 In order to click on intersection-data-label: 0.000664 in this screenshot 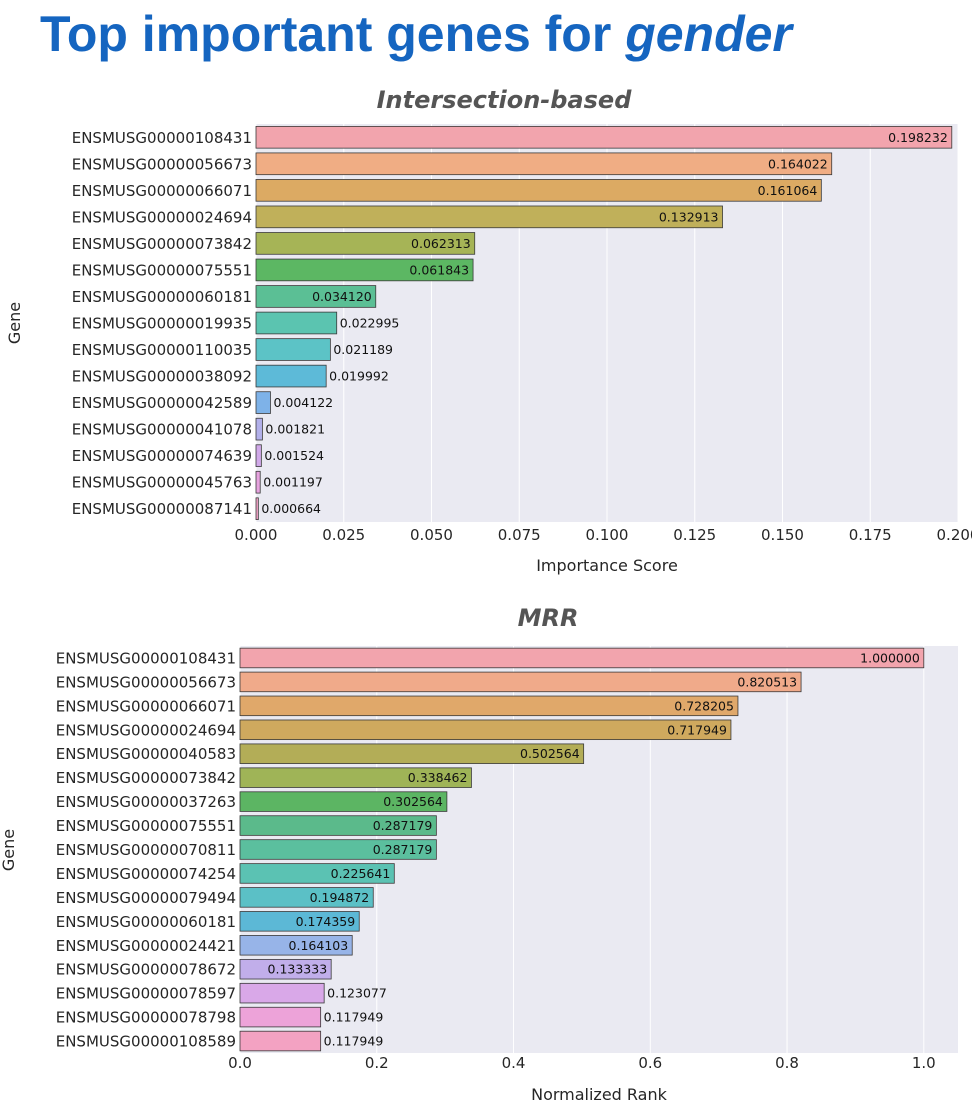, I will do `click(291, 508)`.